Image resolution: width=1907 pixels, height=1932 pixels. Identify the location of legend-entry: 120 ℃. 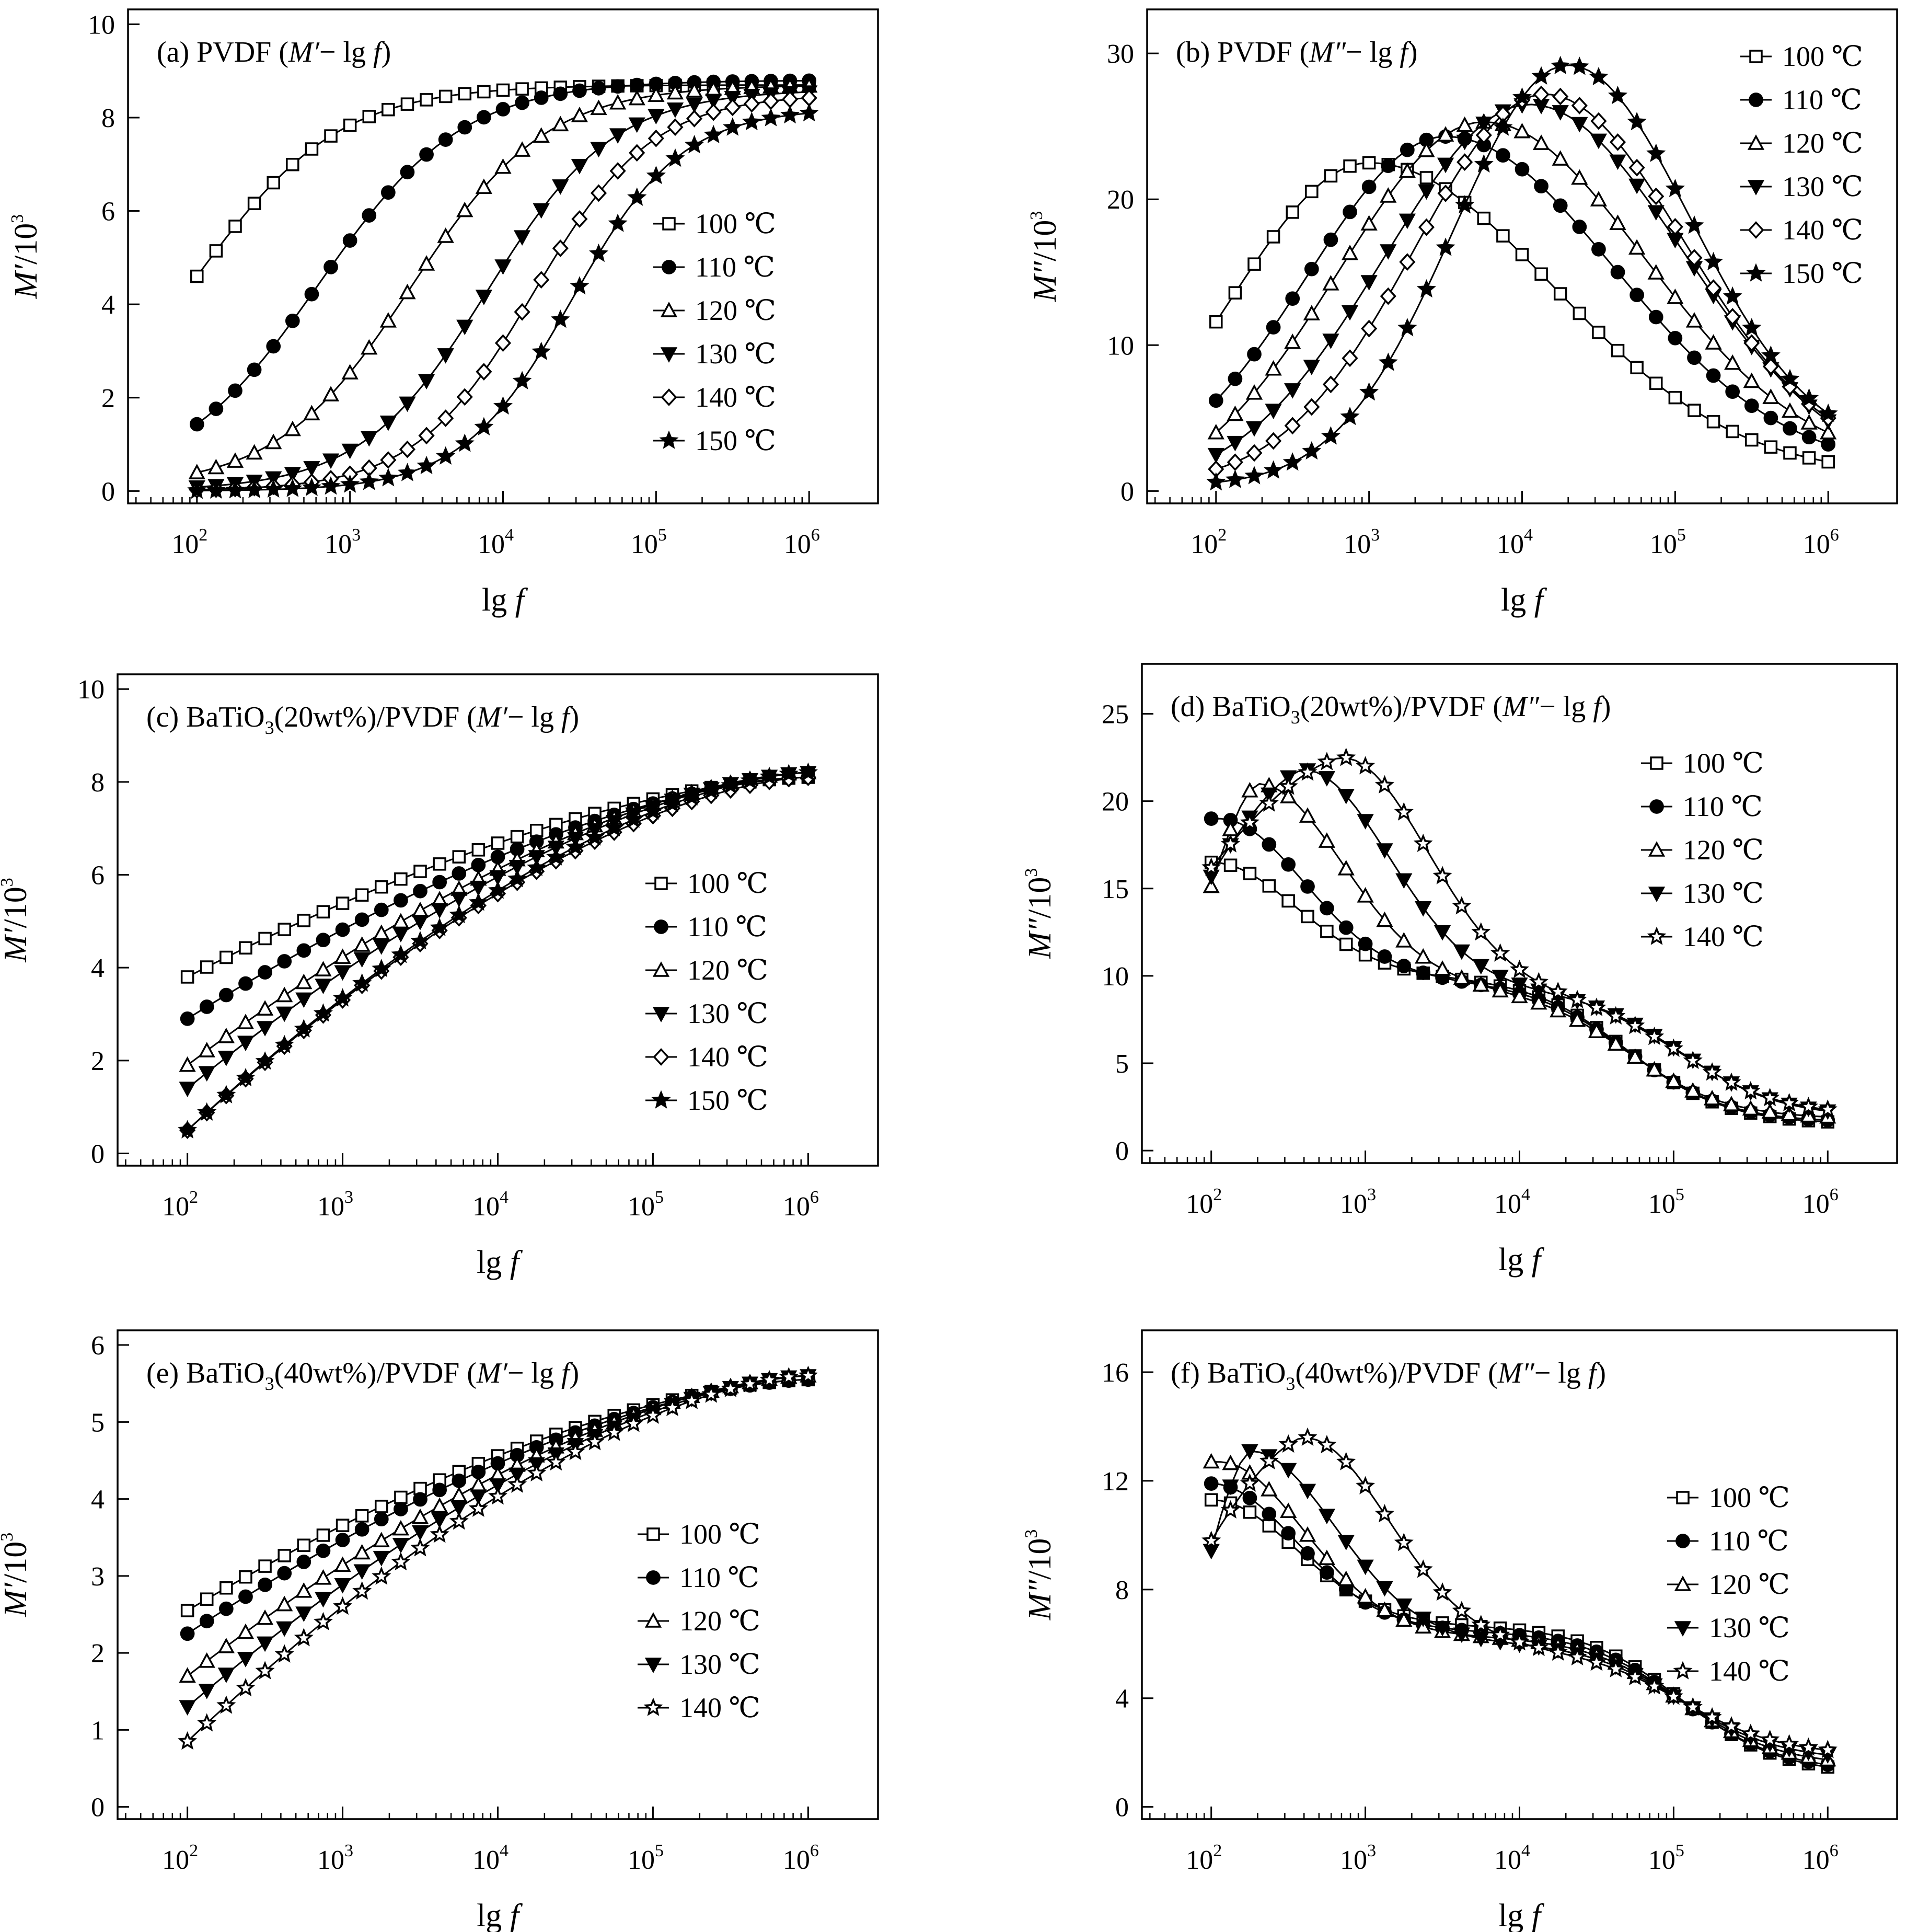
(714, 310).